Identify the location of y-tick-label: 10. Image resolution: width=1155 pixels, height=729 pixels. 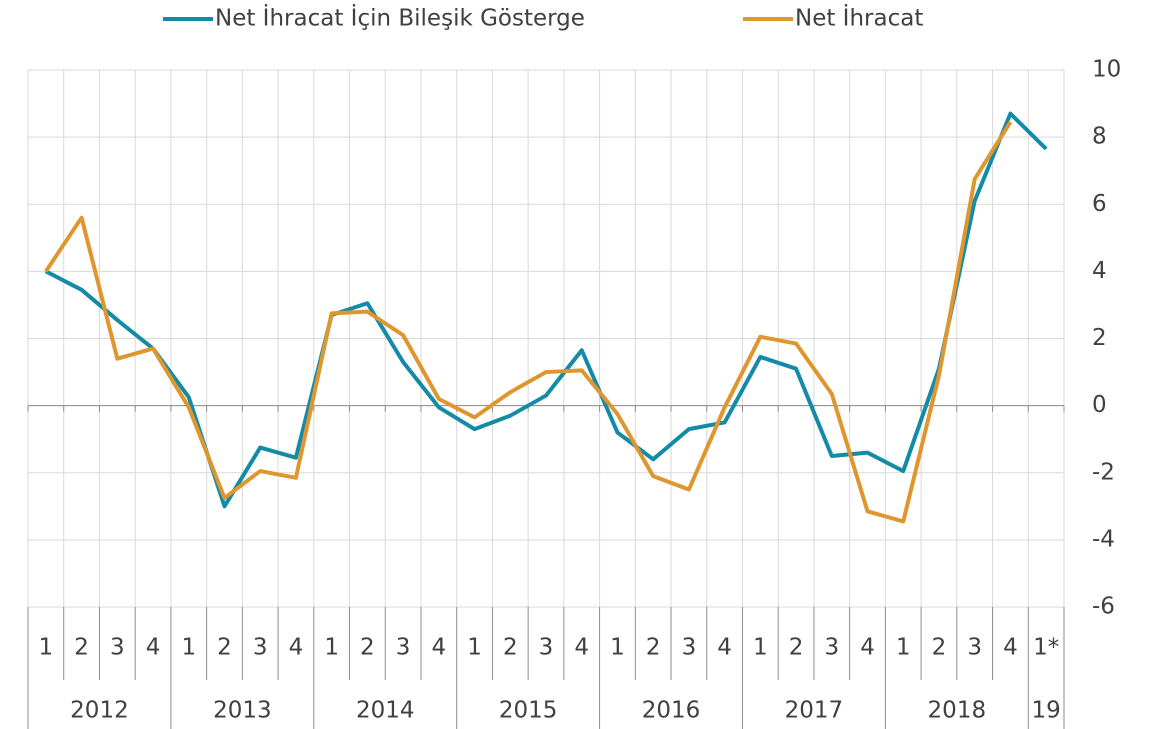
(1106, 70).